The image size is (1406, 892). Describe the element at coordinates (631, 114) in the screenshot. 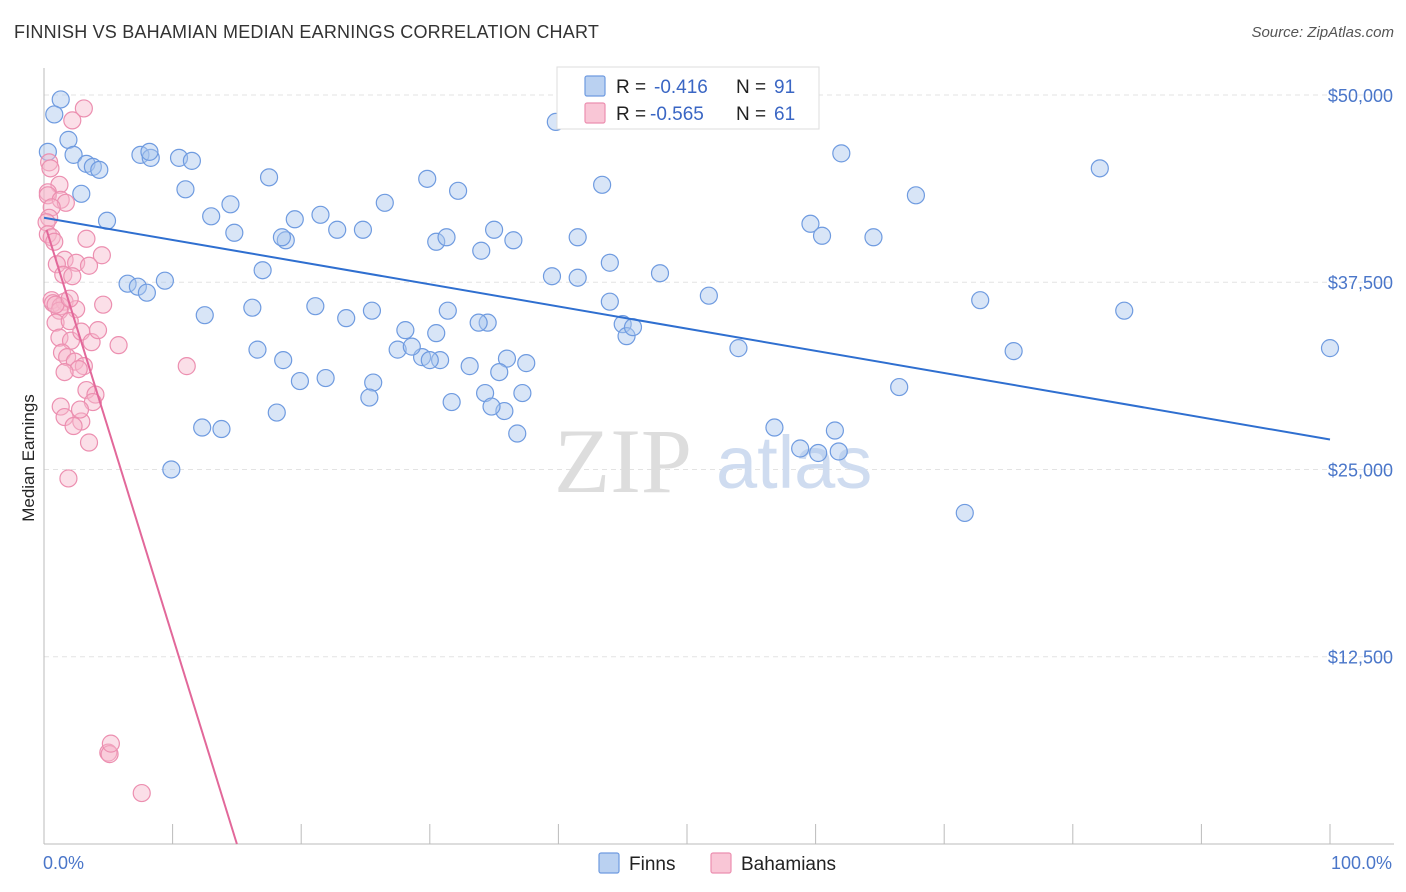

I see `legend-bahamians-r-label: R =` at that location.